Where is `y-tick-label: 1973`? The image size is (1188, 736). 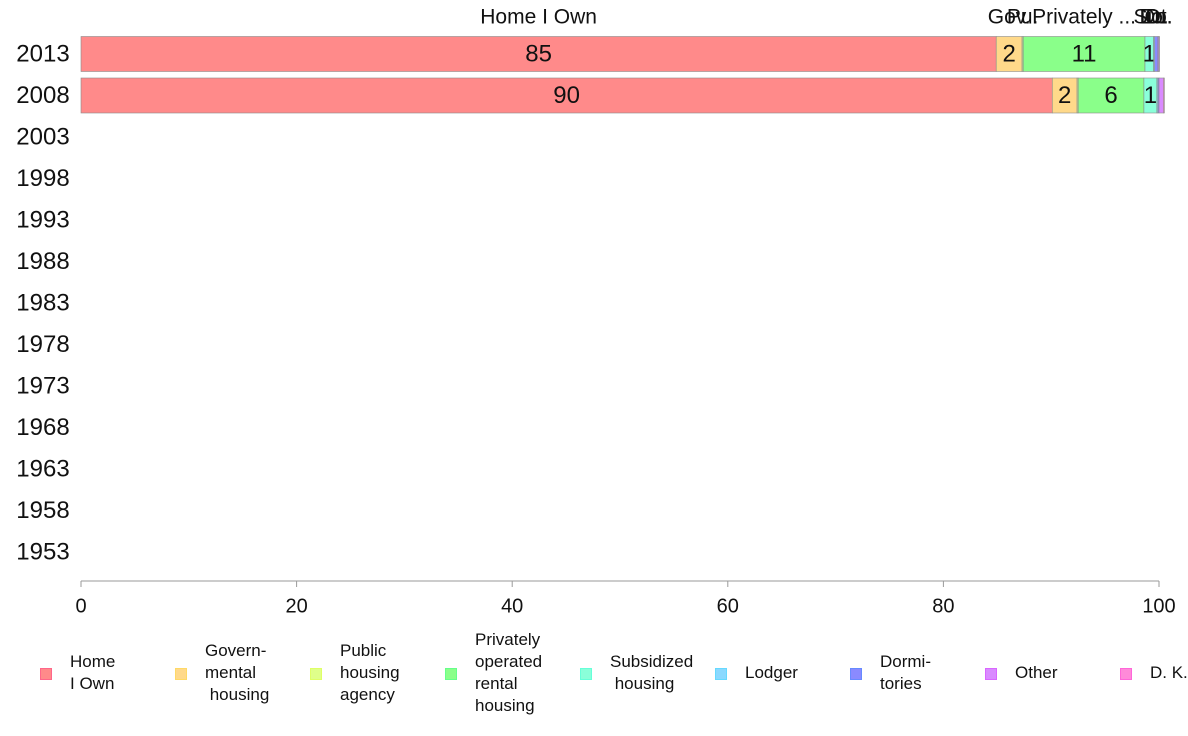
y-tick-label: 1973 is located at coordinates (42, 385).